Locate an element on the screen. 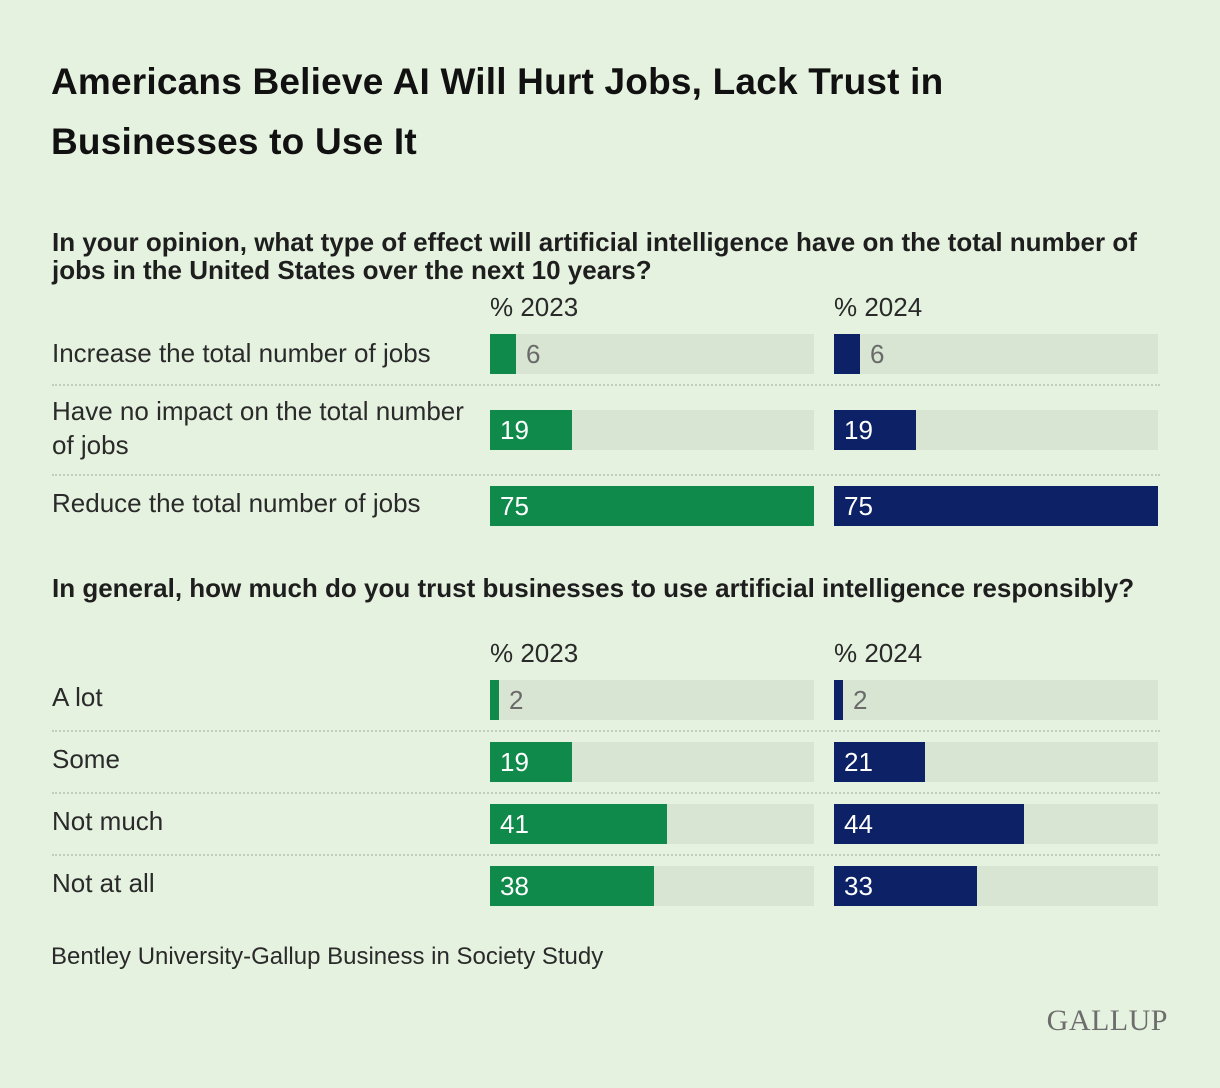 The width and height of the screenshot is (1220, 1088). row-label: Not much is located at coordinates (108, 821).